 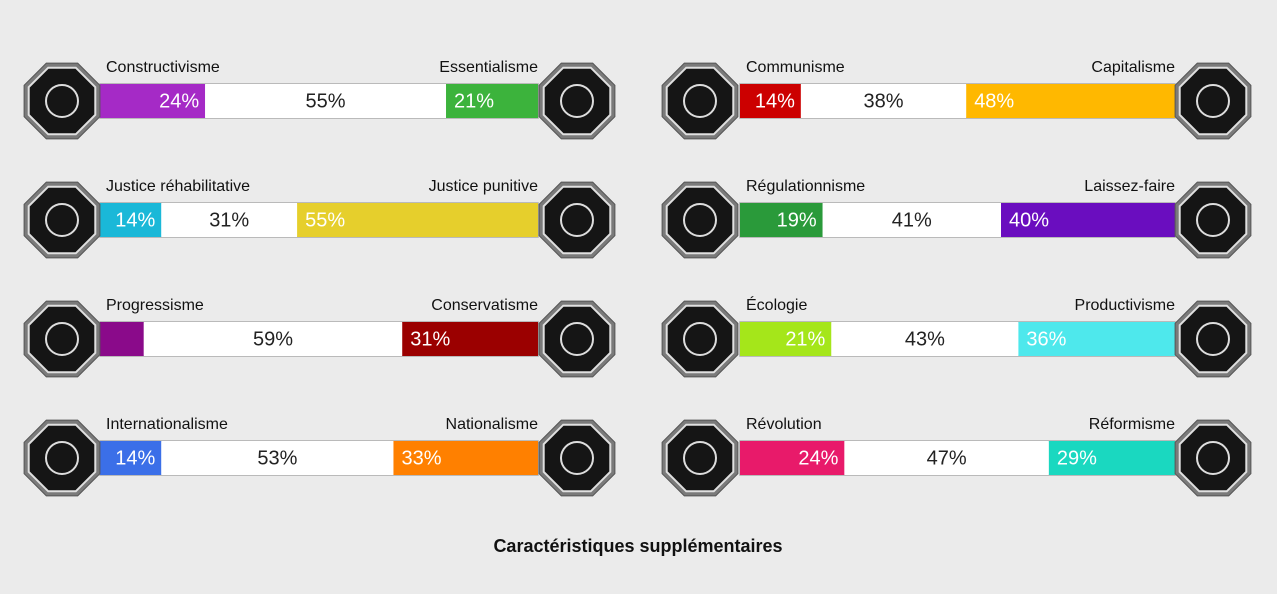 What do you see at coordinates (484, 305) in the screenshot?
I see `right-name: Conservatisme` at bounding box center [484, 305].